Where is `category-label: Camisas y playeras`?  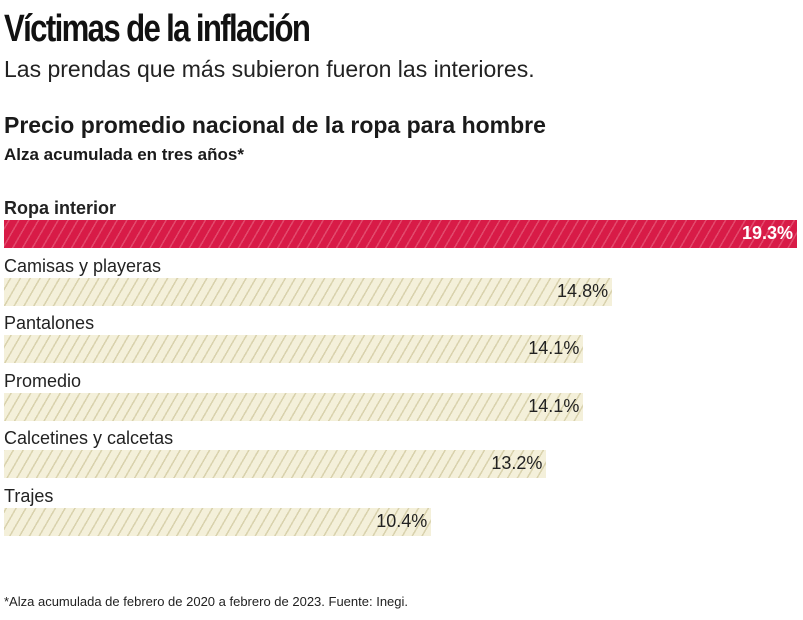 category-label: Camisas y playeras is located at coordinates (83, 265).